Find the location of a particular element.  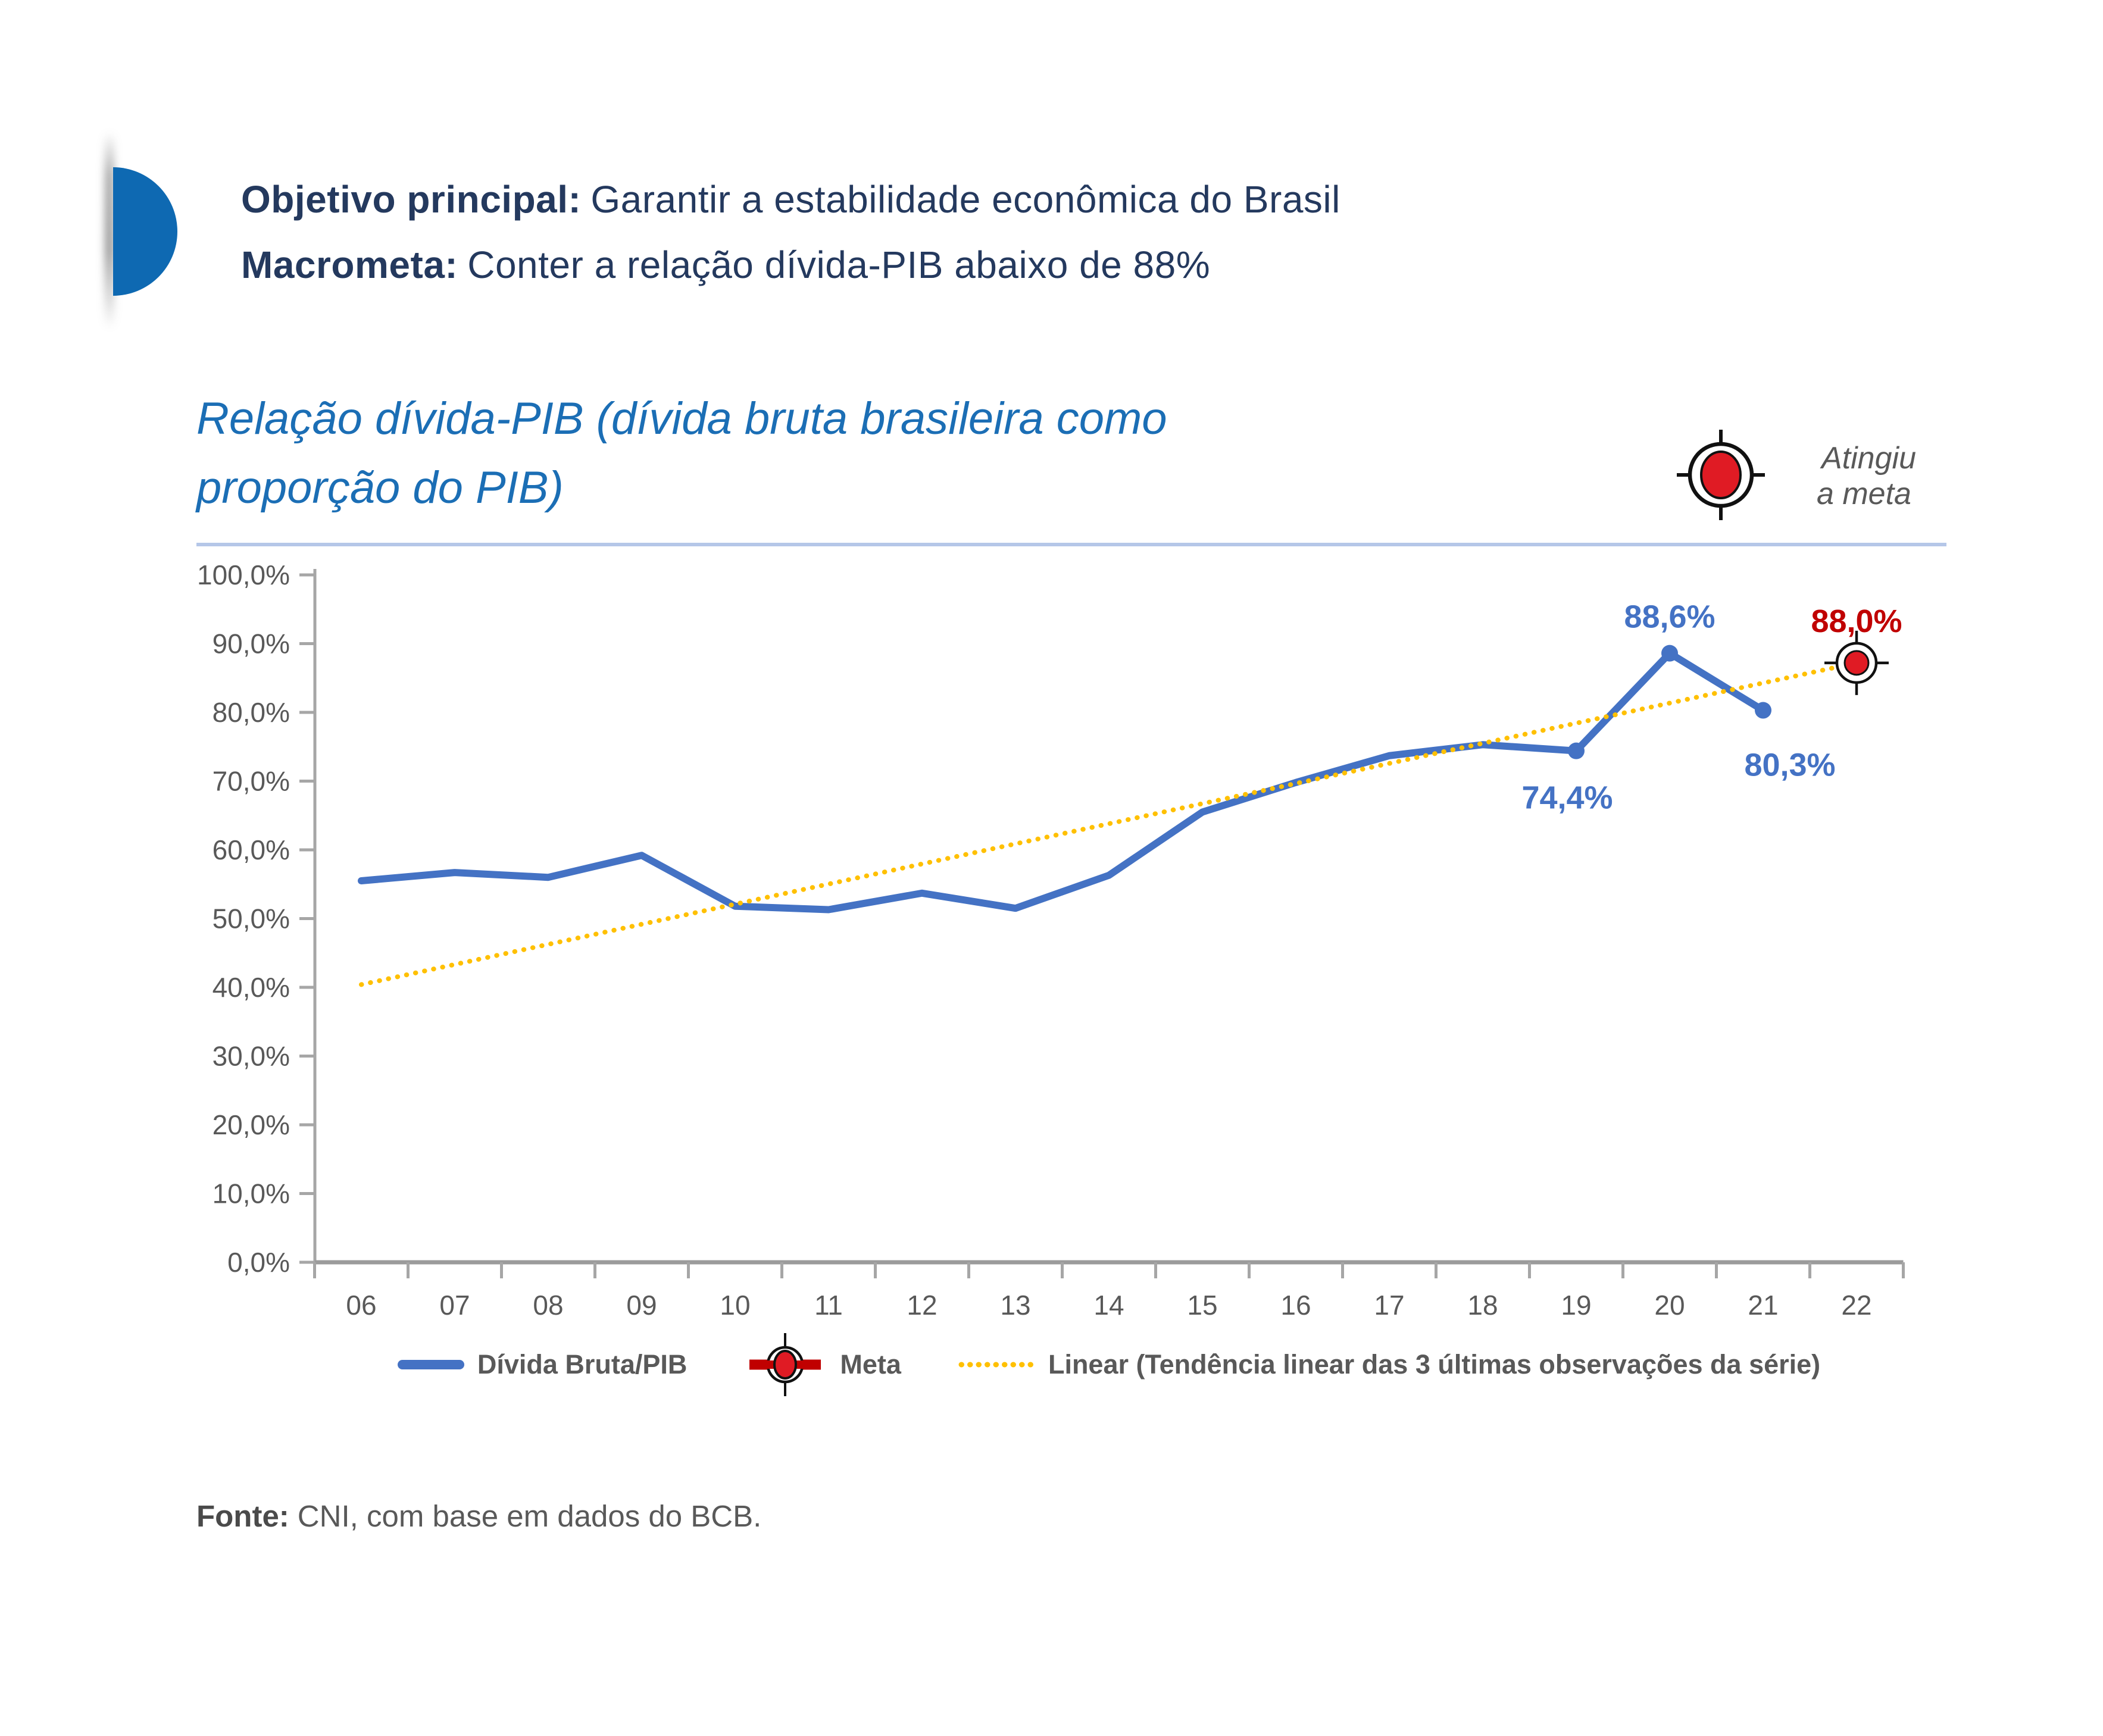

data-label: 80,3% is located at coordinates (1789, 765).